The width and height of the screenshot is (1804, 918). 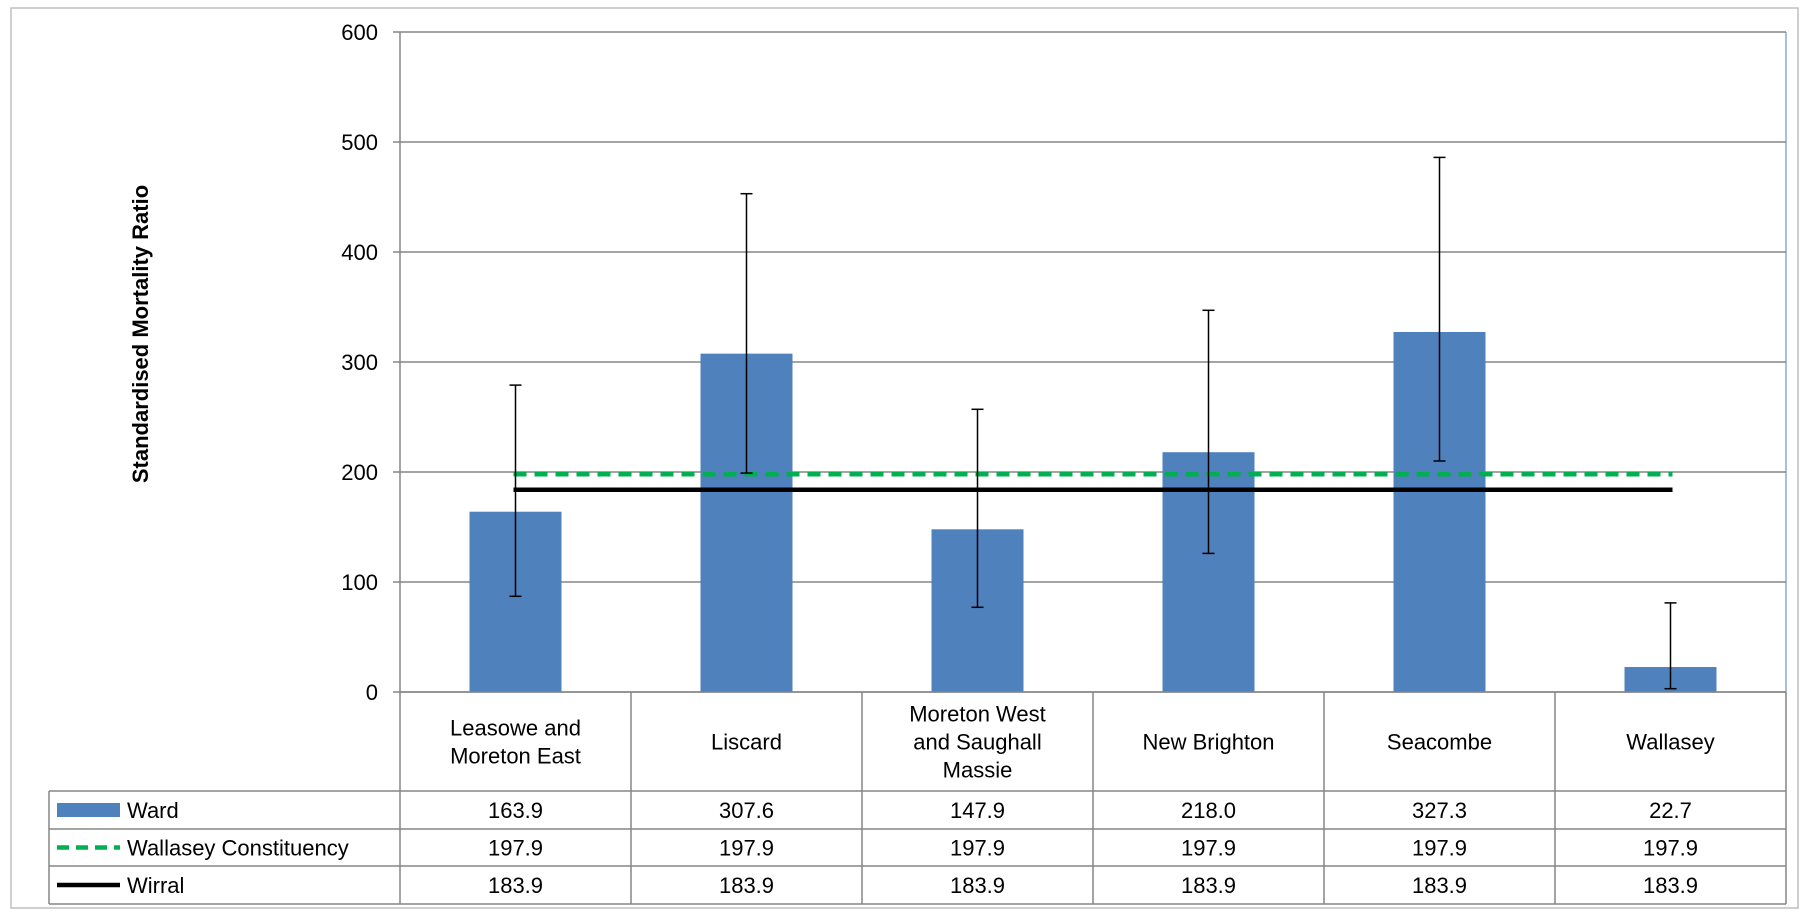 What do you see at coordinates (359, 32) in the screenshot?
I see `y-tick-label: 600` at bounding box center [359, 32].